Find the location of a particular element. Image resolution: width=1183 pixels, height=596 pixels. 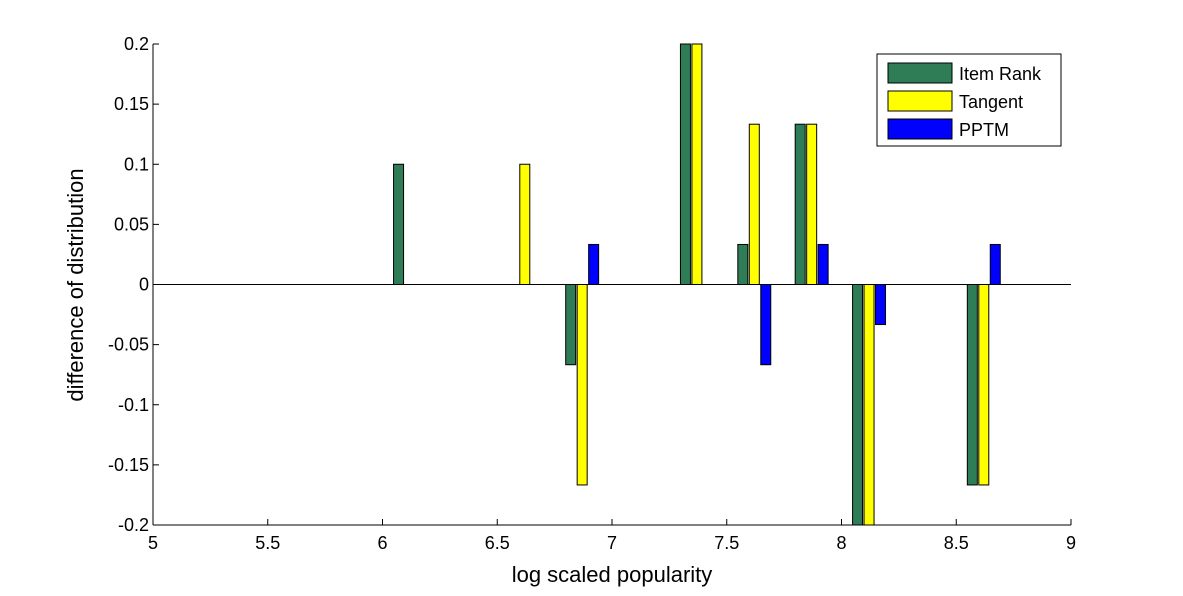

y-tick-label: -0.1 is located at coordinates (133, 405).